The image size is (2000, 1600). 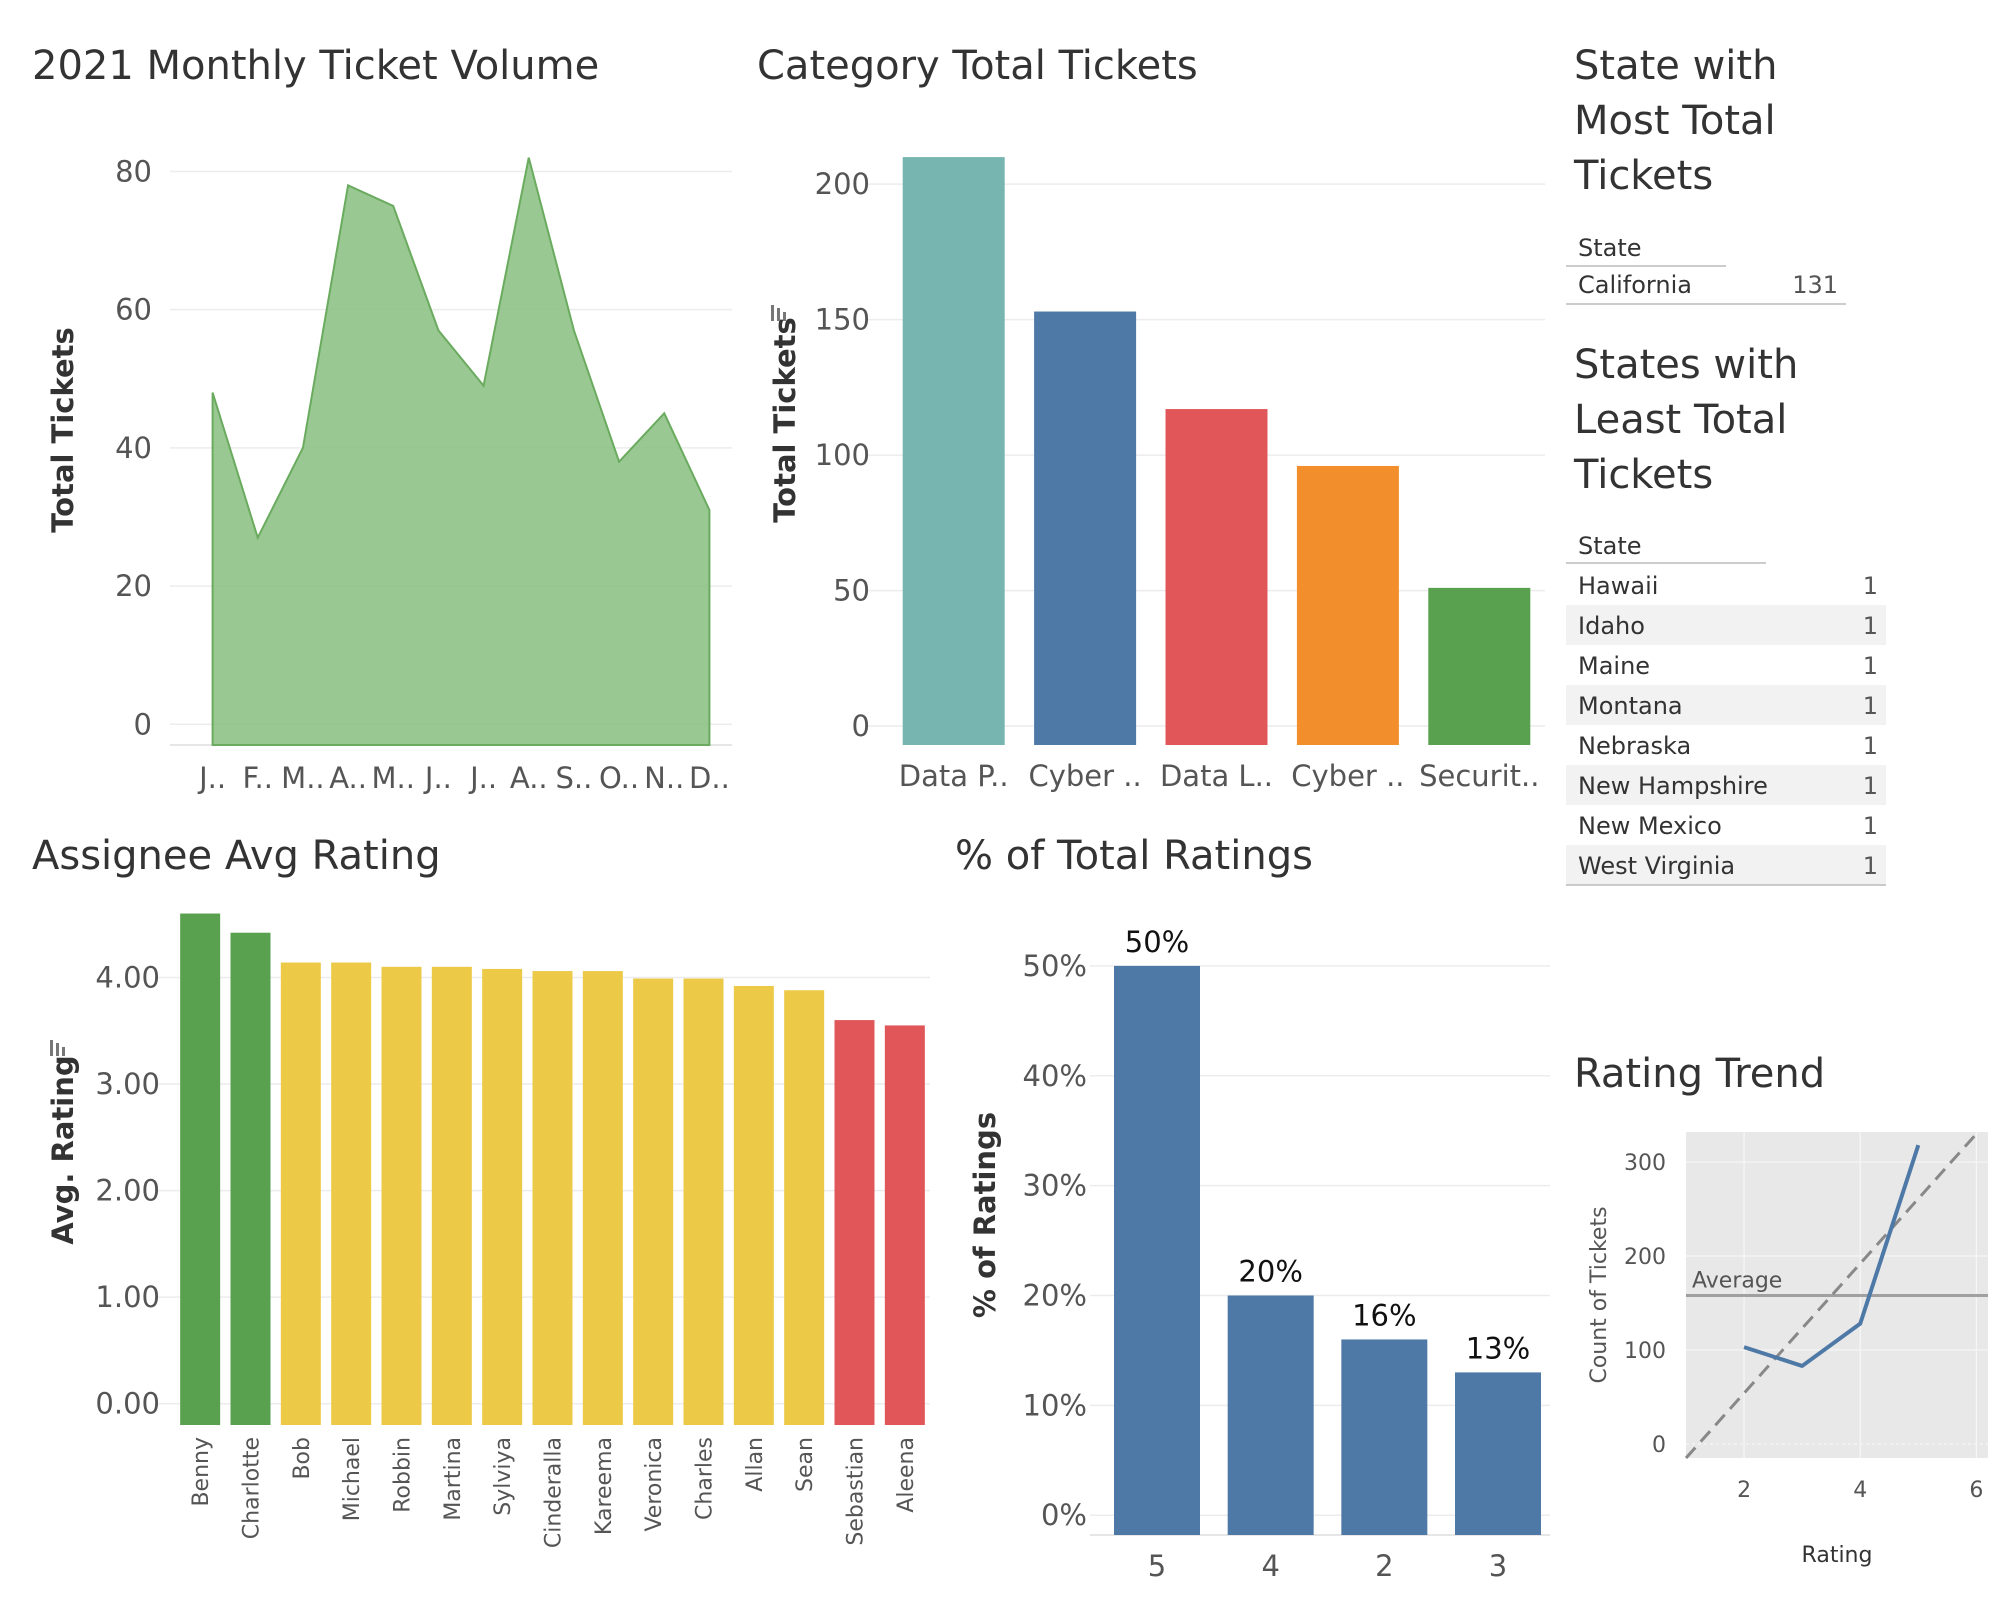 What do you see at coordinates (461, 451) in the screenshot?
I see `monthly-area-series` at bounding box center [461, 451].